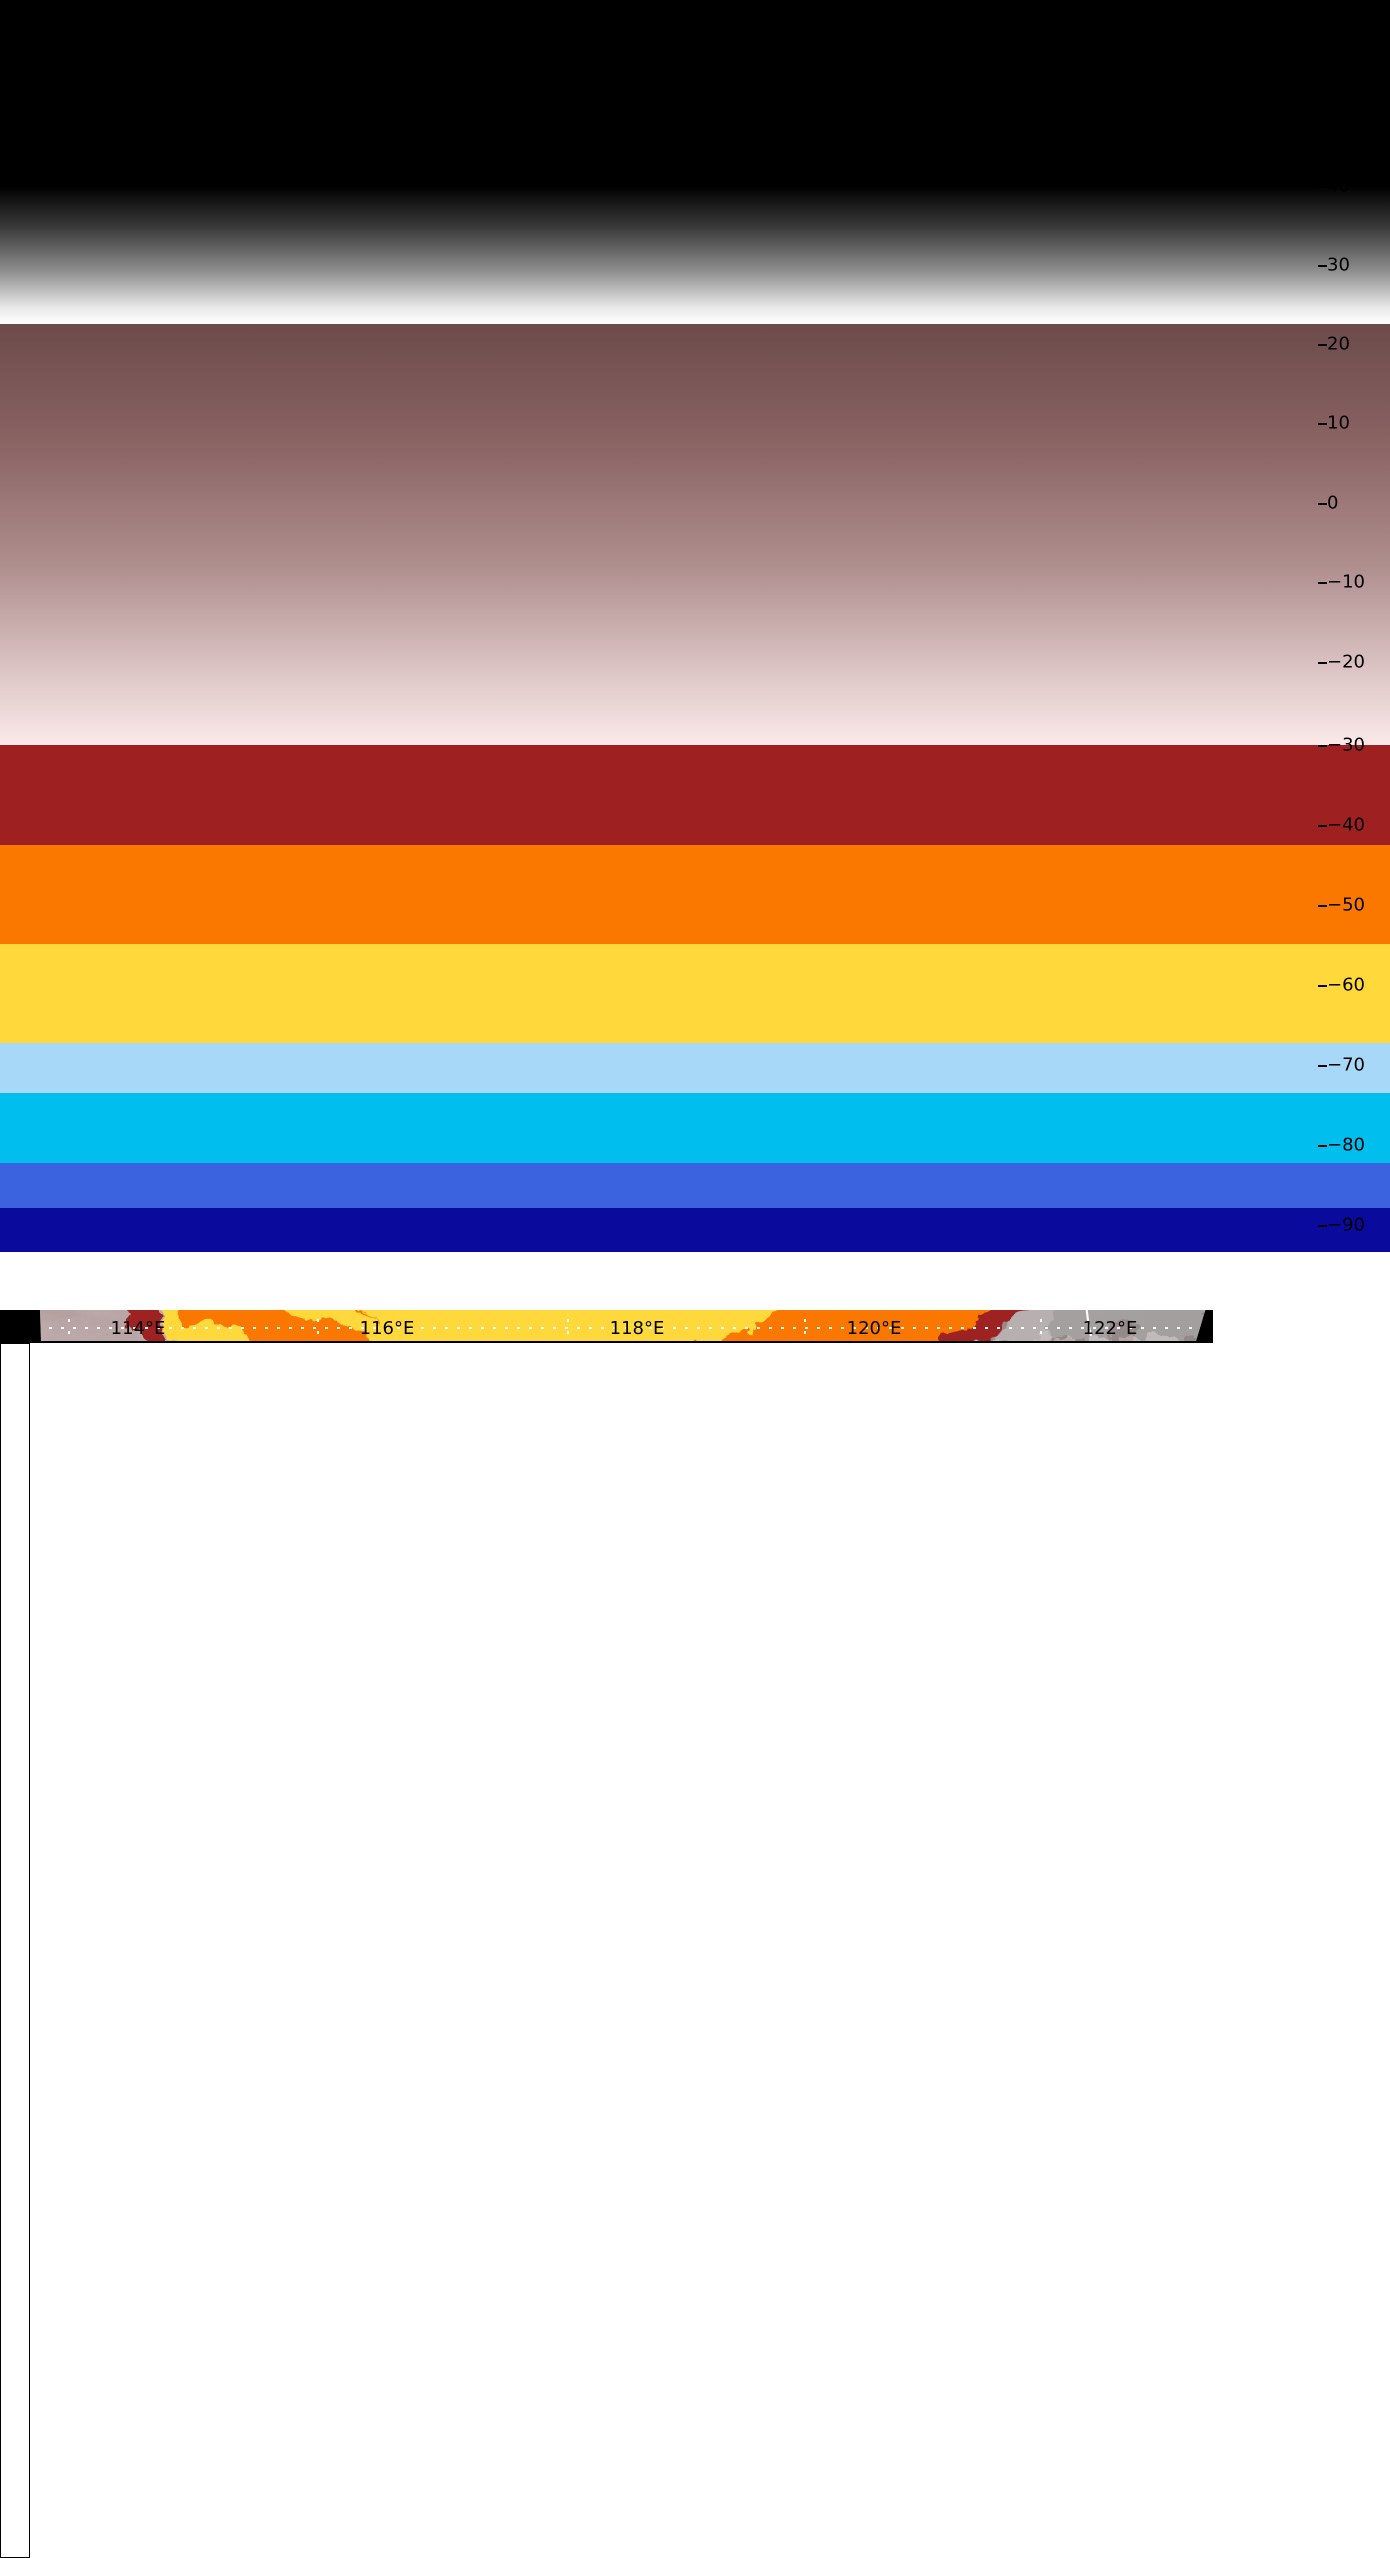  What do you see at coordinates (637, 1328) in the screenshot?
I see `lon-tick-118: 118°E` at bounding box center [637, 1328].